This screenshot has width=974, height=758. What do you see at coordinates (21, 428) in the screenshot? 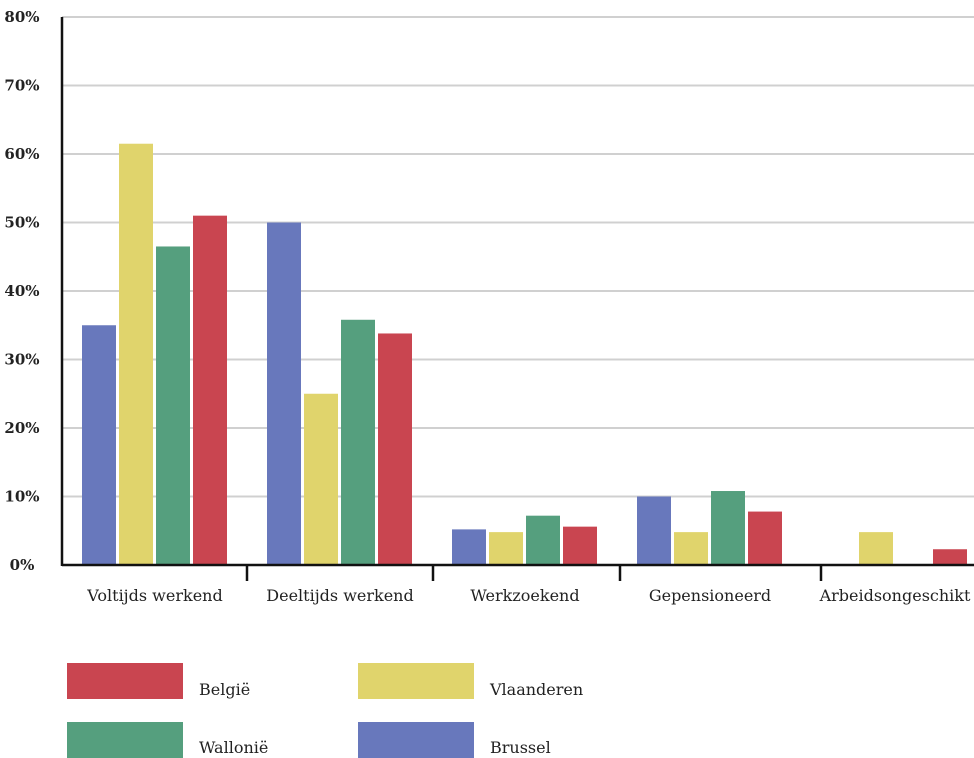
I see `y-tick-label: 20%` at bounding box center [21, 428].